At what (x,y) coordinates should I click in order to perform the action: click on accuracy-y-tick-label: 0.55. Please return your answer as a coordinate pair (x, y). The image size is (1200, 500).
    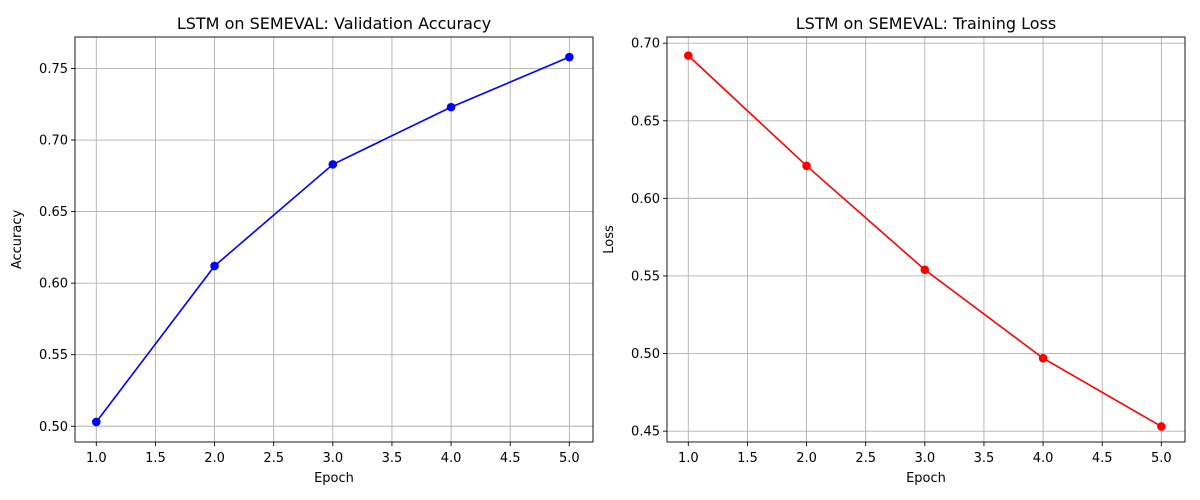
    Looking at the image, I should click on (53, 355).